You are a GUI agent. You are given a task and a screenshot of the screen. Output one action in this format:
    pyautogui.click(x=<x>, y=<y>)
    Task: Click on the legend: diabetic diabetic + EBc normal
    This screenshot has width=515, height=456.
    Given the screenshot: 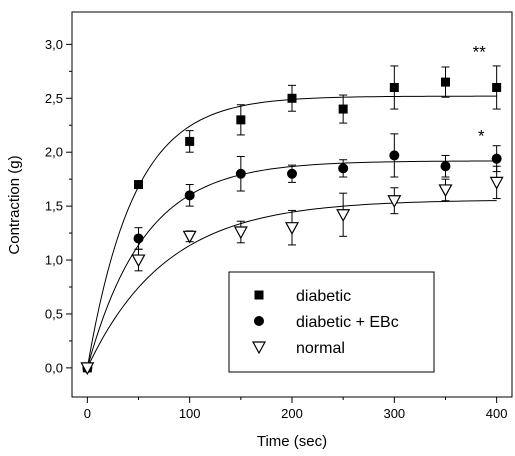 What is the action you would take?
    pyautogui.click(x=331, y=322)
    